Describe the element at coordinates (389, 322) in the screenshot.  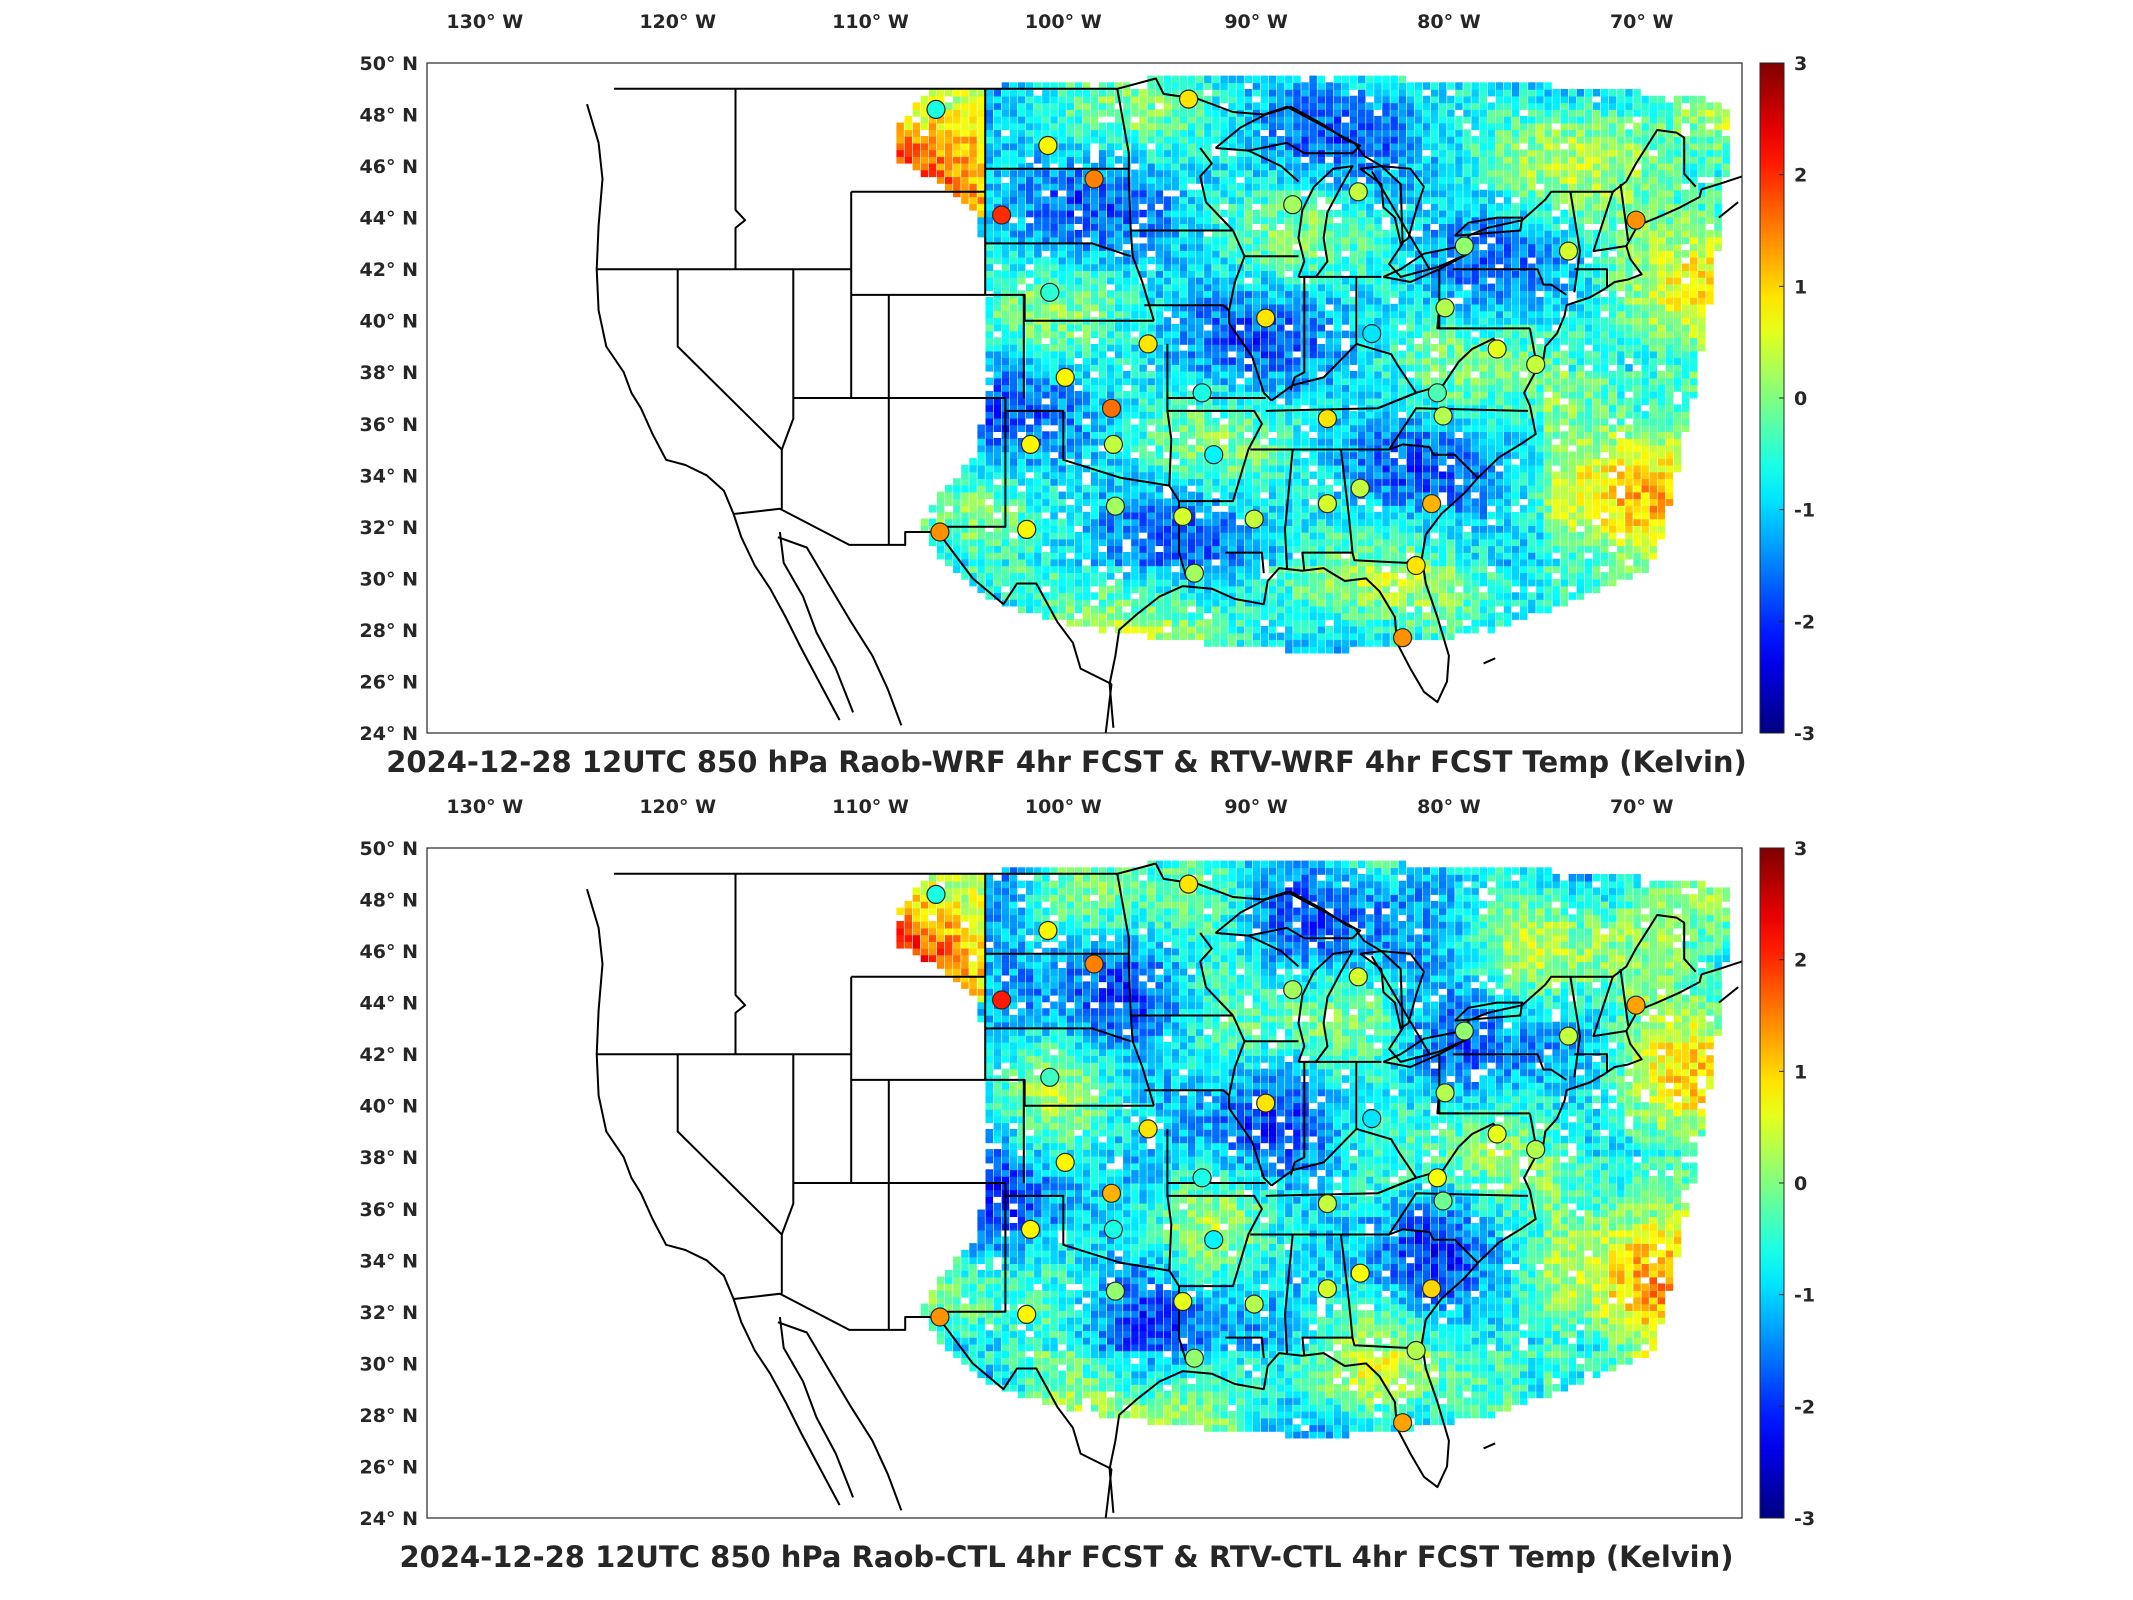
I see `lat-tick-label: 40° N` at that location.